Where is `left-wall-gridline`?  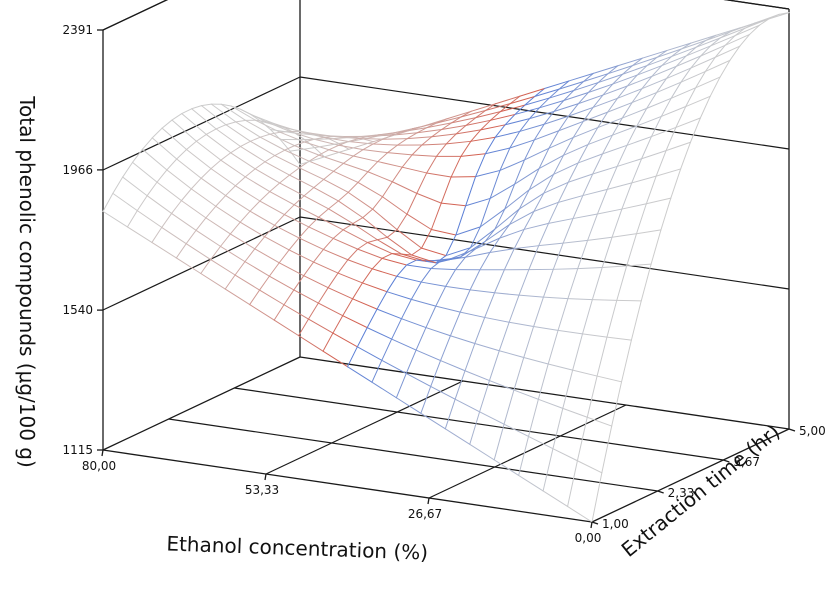 left-wall-gridline is located at coordinates (201, 123).